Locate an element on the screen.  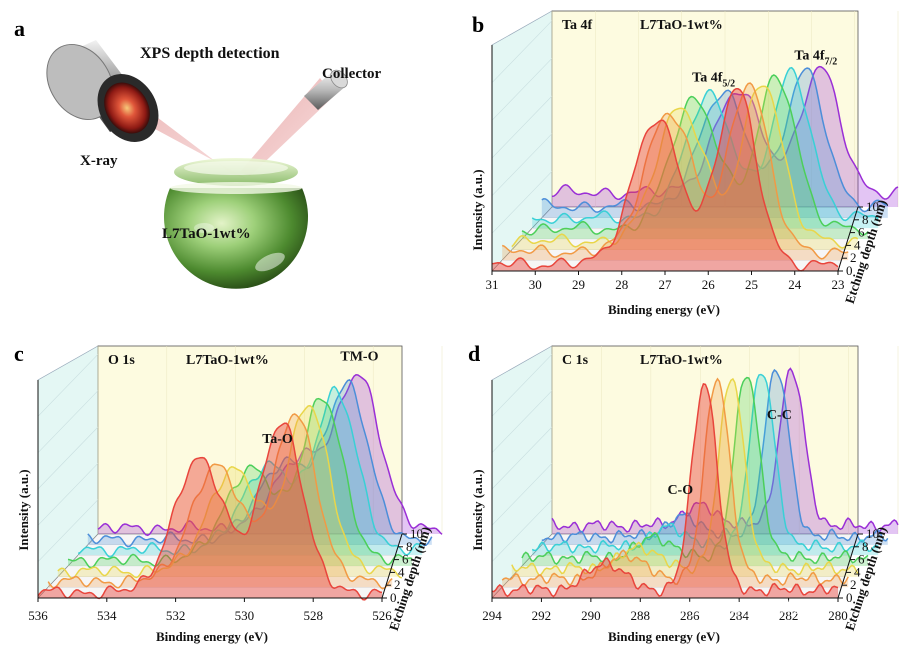
peak-label: Ta 4f7/2 is located at coordinates (815, 57).